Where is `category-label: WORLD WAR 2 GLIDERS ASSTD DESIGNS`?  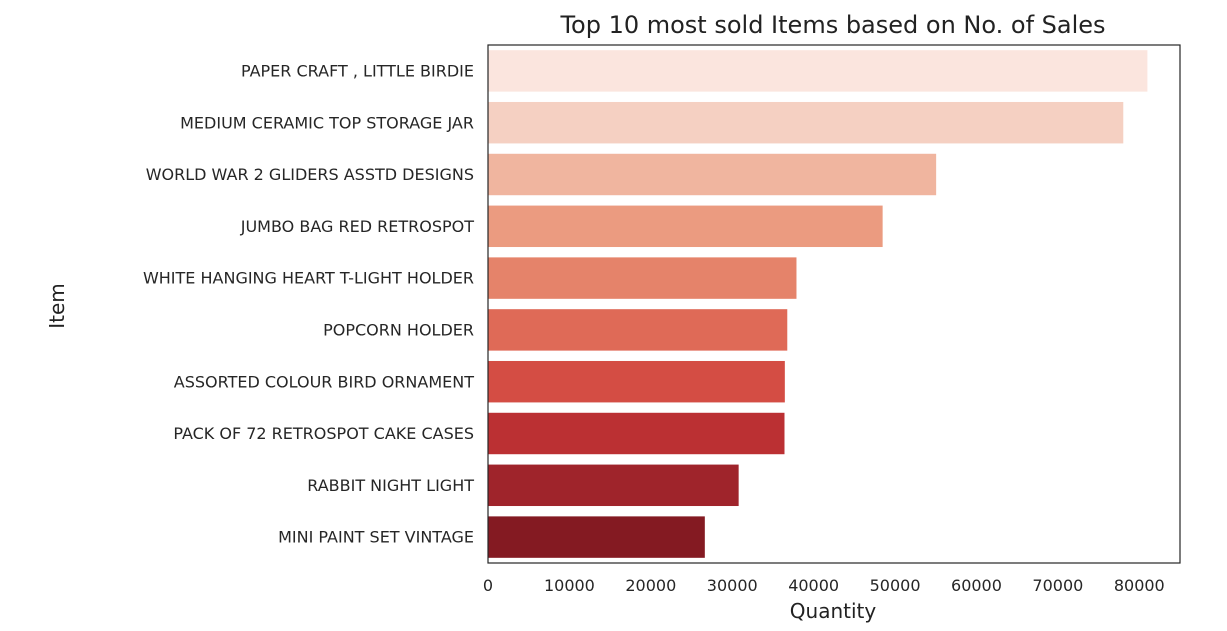 category-label: WORLD WAR 2 GLIDERS ASSTD DESIGNS is located at coordinates (310, 174).